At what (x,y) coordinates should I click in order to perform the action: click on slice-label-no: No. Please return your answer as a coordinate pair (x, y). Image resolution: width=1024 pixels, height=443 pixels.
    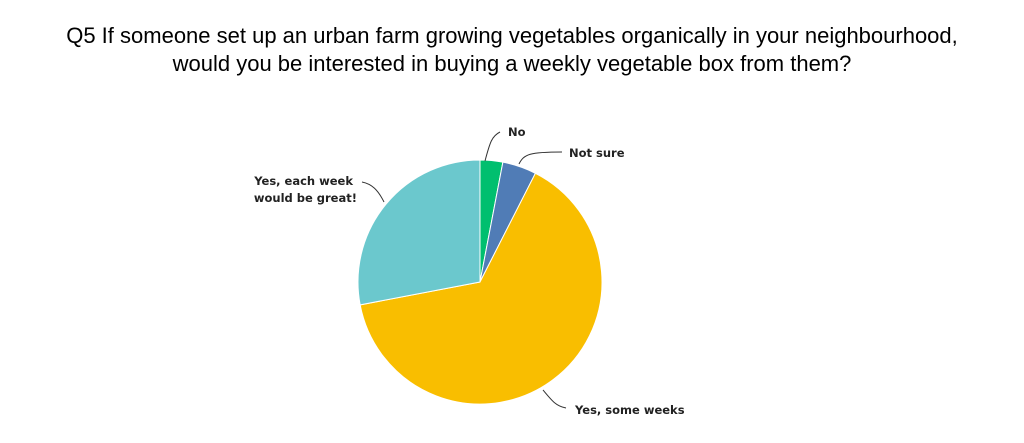
    Looking at the image, I should click on (517, 132).